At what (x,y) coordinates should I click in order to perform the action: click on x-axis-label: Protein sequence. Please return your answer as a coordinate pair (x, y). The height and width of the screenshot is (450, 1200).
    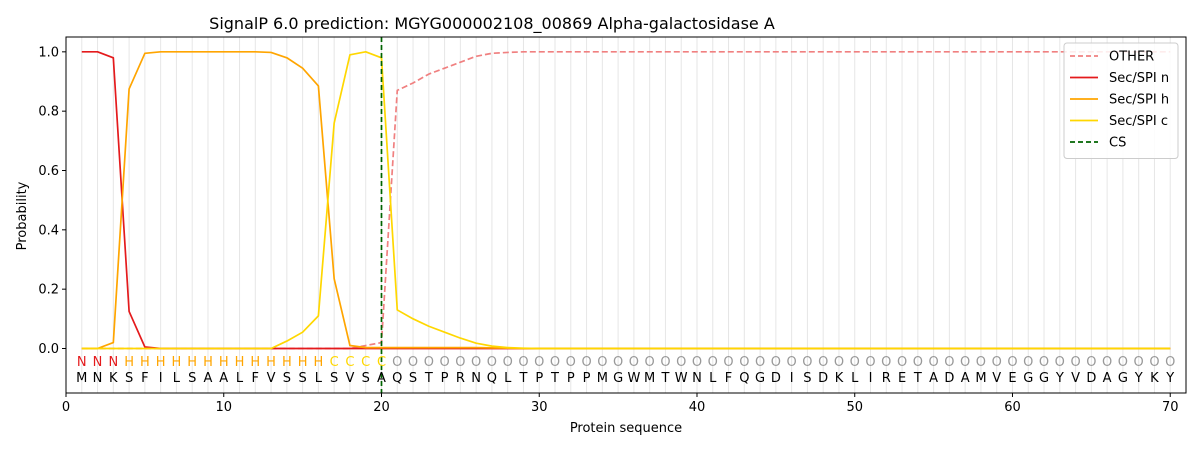
    Looking at the image, I should click on (626, 428).